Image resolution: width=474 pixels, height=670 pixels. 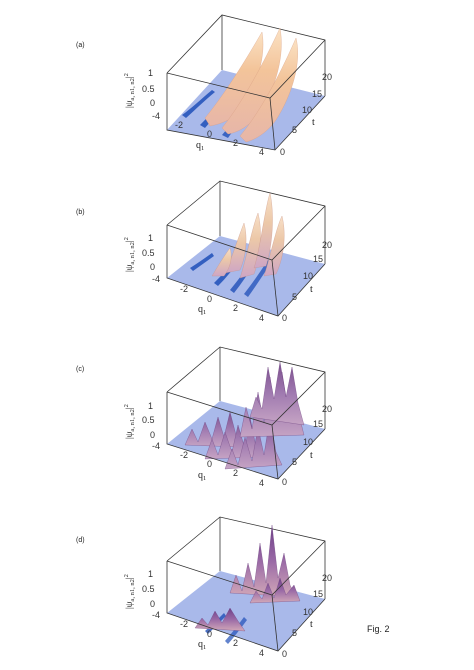 What do you see at coordinates (80, 212) in the screenshot?
I see `panel-label: (b)` at bounding box center [80, 212].